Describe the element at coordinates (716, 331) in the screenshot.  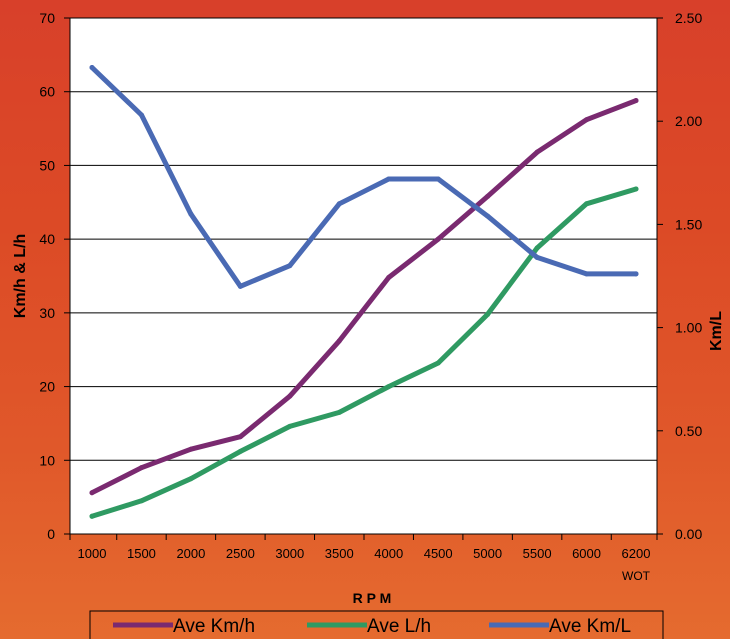
I see `right-y-axis-title: Km/L` at that location.